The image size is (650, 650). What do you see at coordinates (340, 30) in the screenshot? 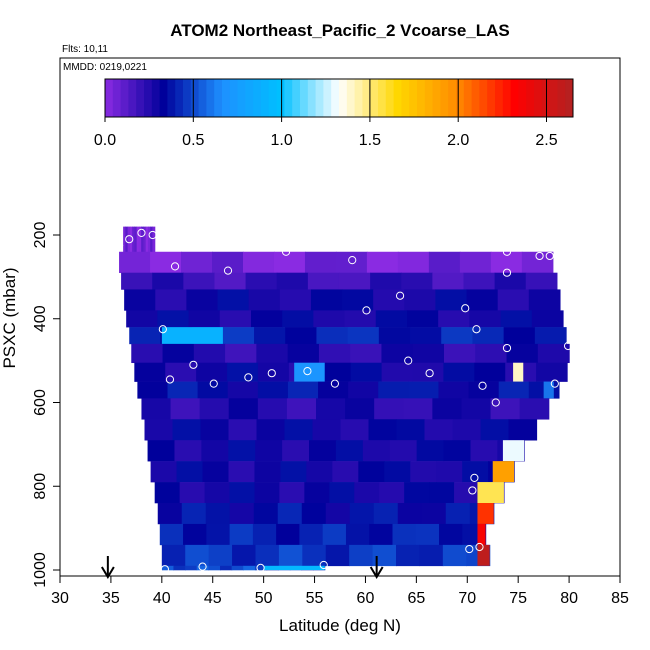
I see `chart-title: ATOM2 Northeast_Pacific_2 Vcoarse_LAS` at bounding box center [340, 30].